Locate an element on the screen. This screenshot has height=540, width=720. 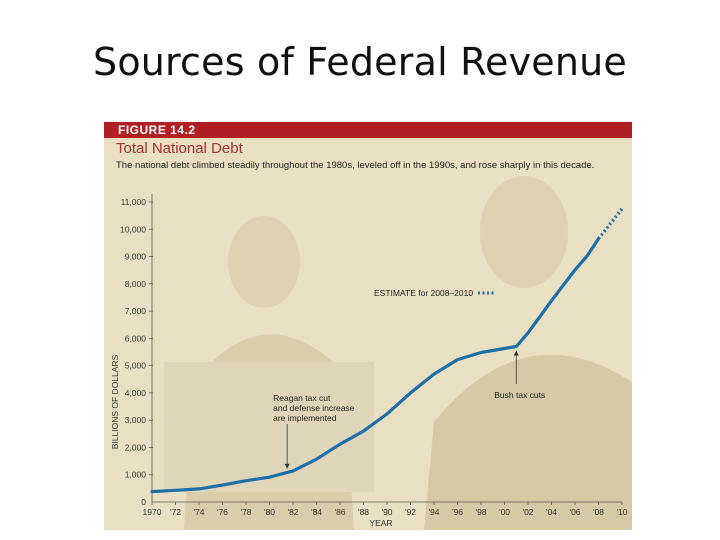
reagan-annotation-text: are implemented is located at coordinates (305, 418).